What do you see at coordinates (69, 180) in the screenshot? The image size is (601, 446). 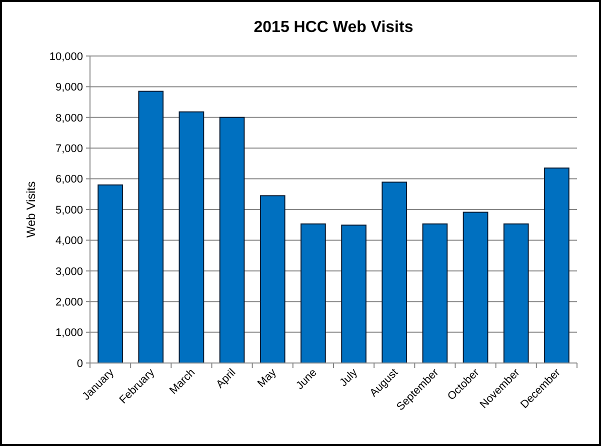 I see `y-tick-label: 6,000` at bounding box center [69, 180].